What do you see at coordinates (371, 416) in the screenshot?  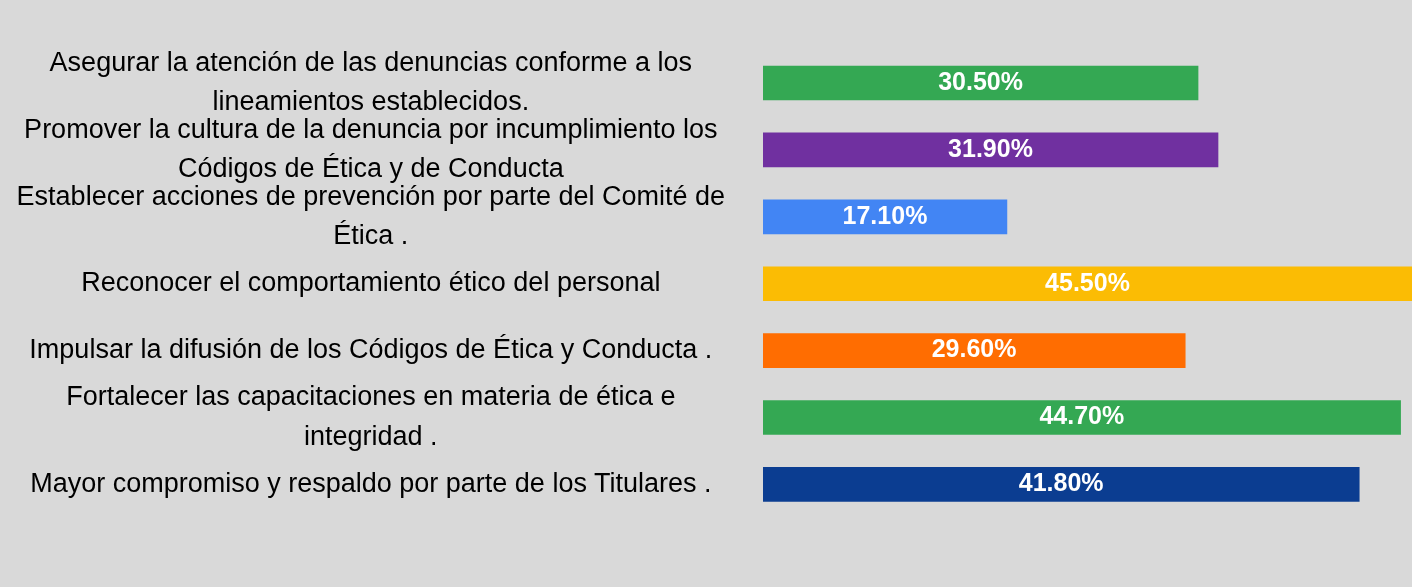 I see `y-tick-label: Fortalecer las capacitaciones en materia de ética e integridad .` at bounding box center [371, 416].